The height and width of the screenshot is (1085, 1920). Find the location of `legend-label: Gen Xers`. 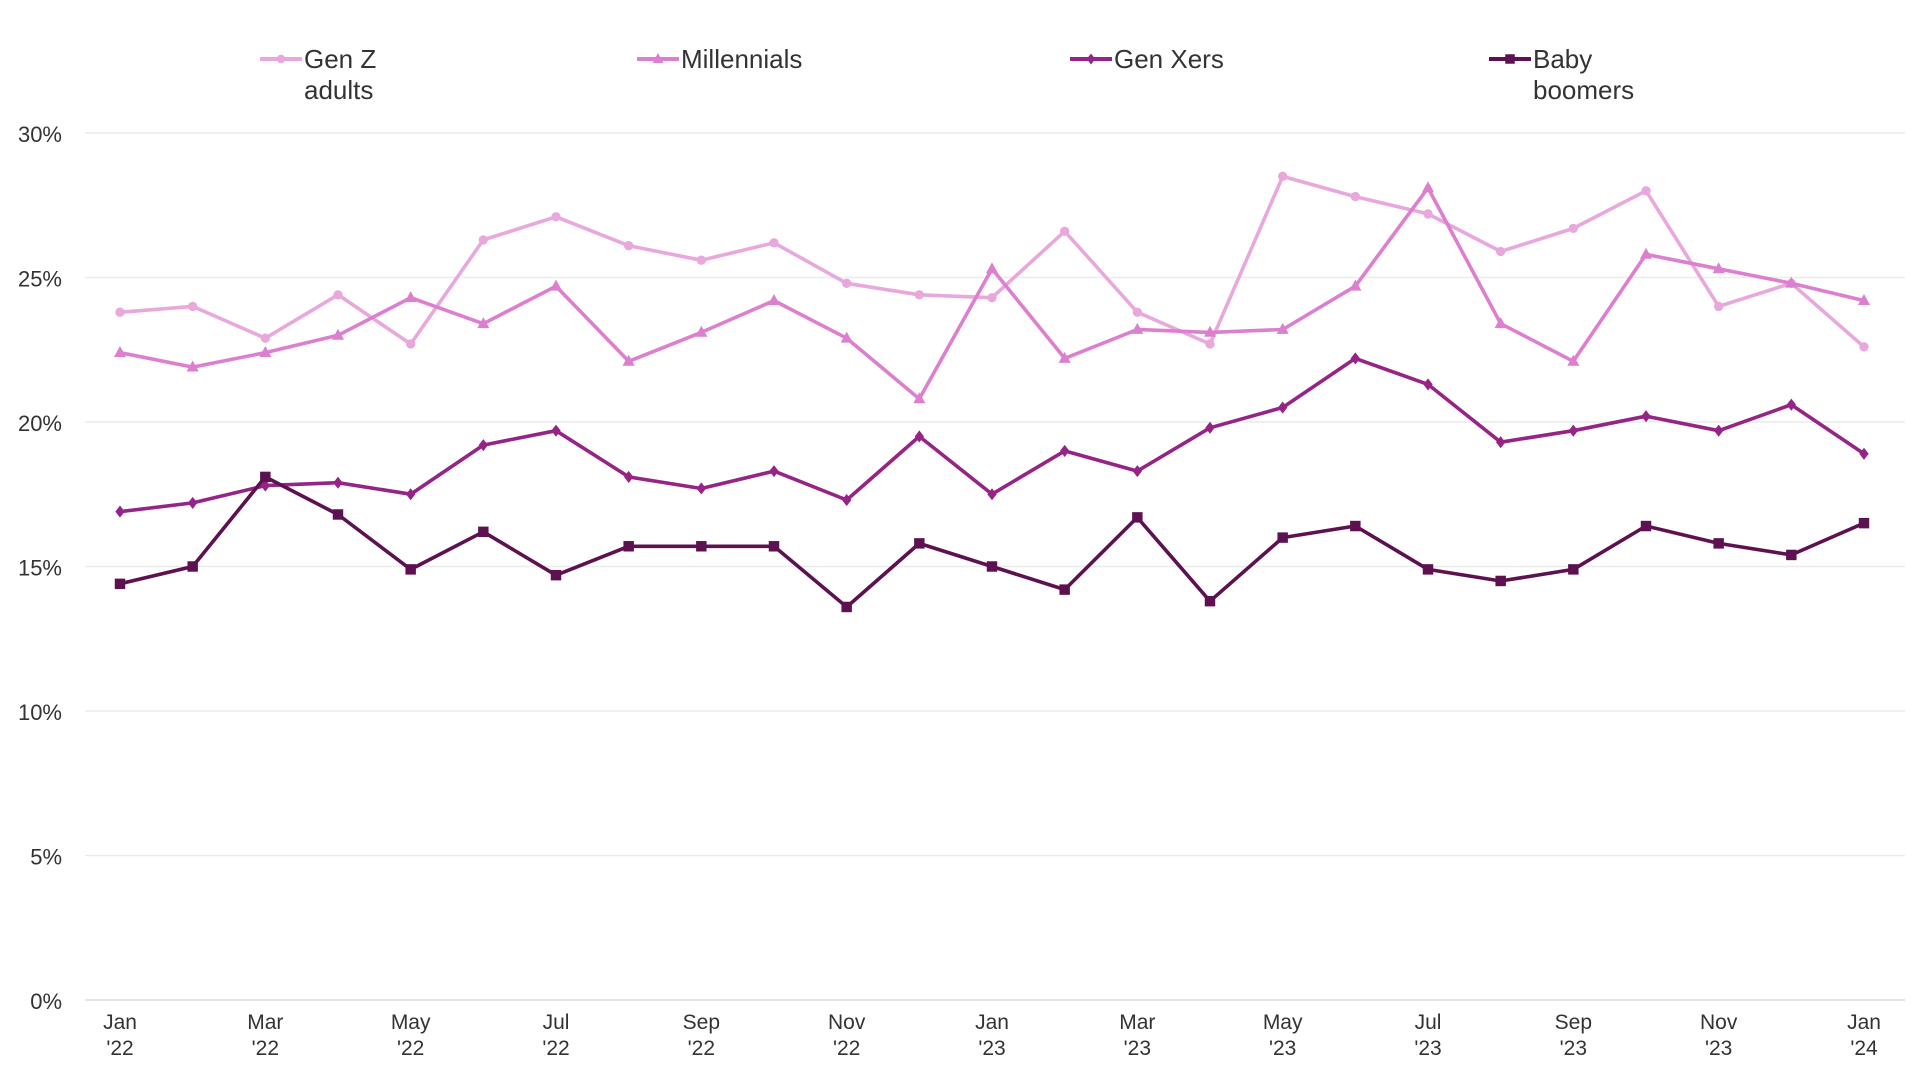

legend-label: Gen Xers is located at coordinates (1169, 59).